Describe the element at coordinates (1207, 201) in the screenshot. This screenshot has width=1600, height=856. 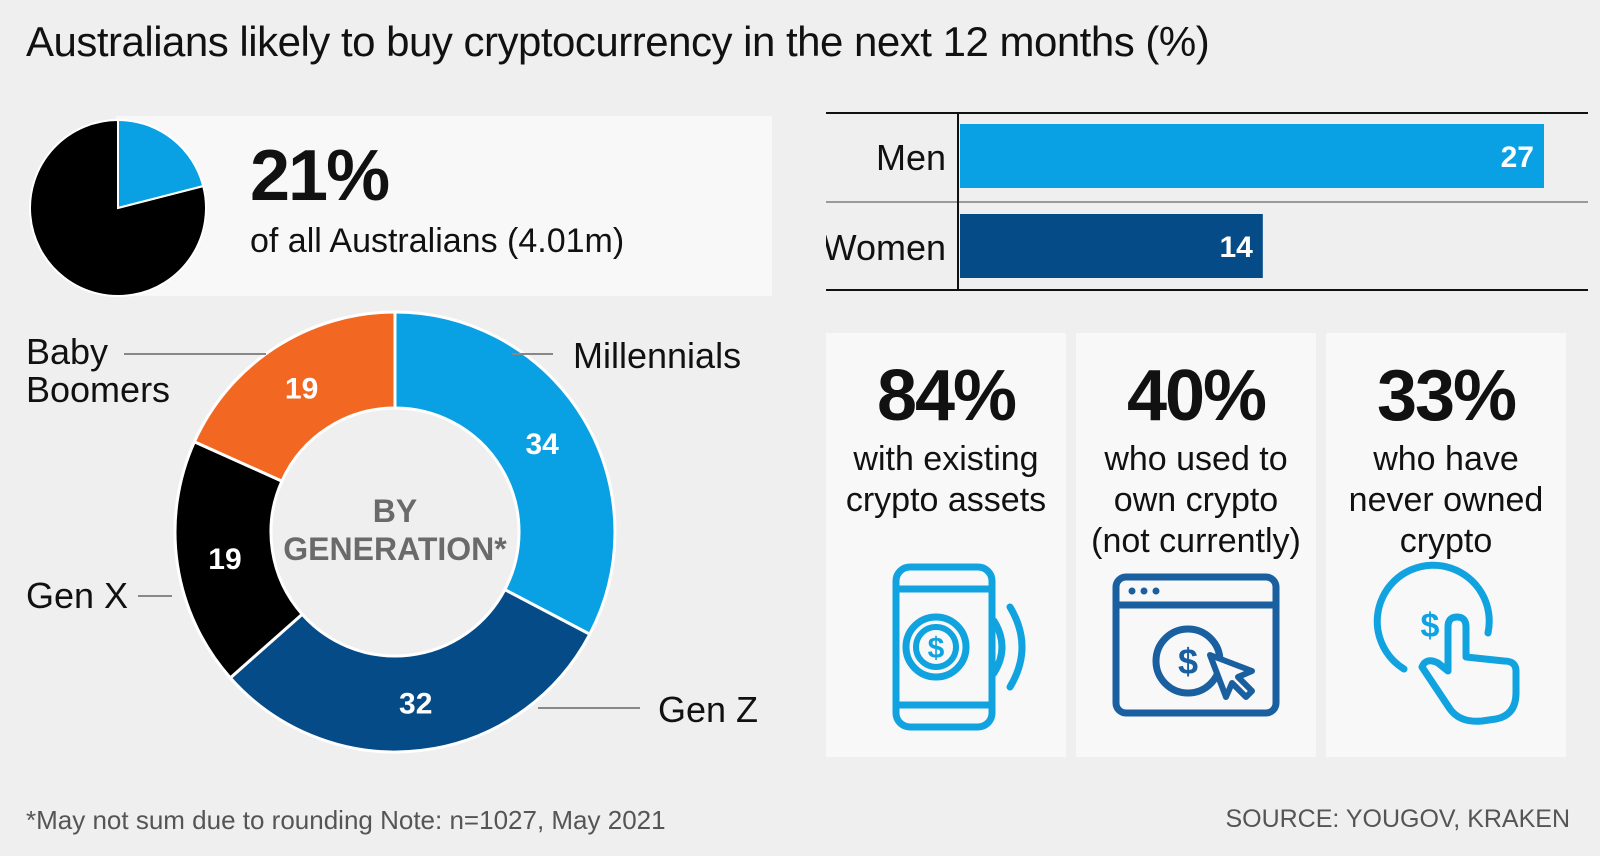
I see `gender-bar-chart: Men 27 Women 14` at that location.